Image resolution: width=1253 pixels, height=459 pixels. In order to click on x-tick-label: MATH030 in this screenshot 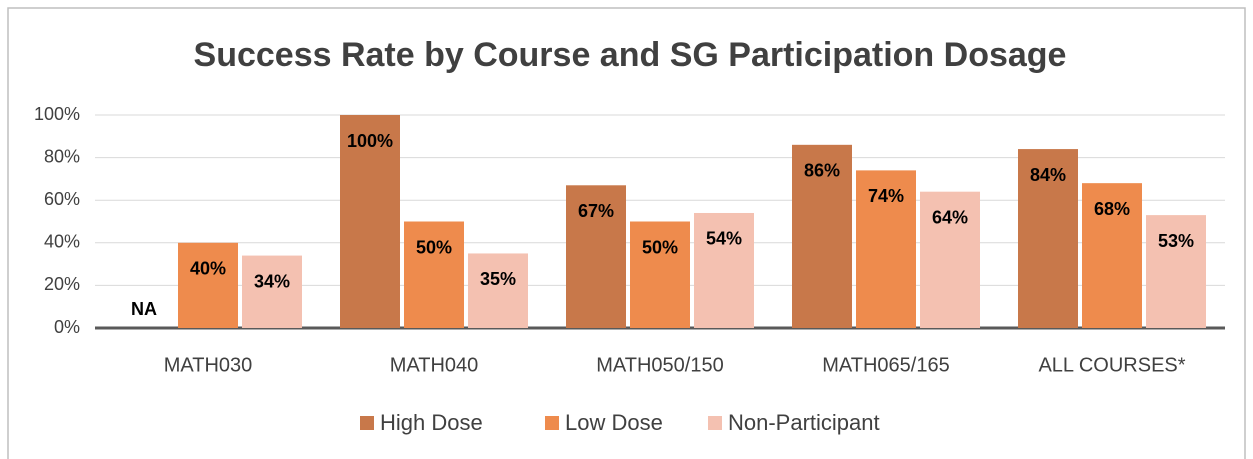, I will do `click(208, 365)`.